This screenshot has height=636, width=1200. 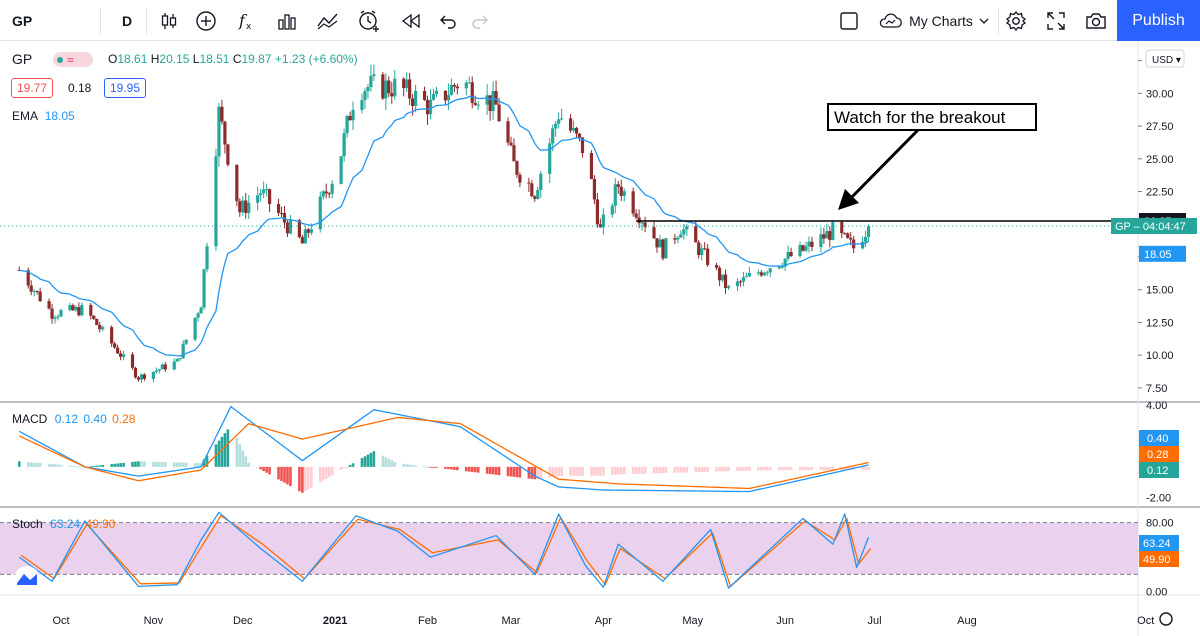 What do you see at coordinates (448, 20) in the screenshot?
I see `undo-icon` at bounding box center [448, 20].